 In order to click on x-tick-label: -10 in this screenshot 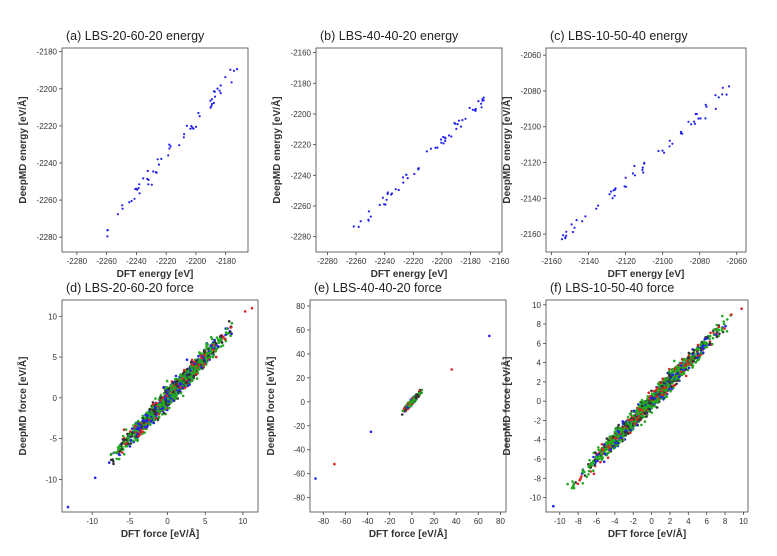, I will do `click(560, 521)`.